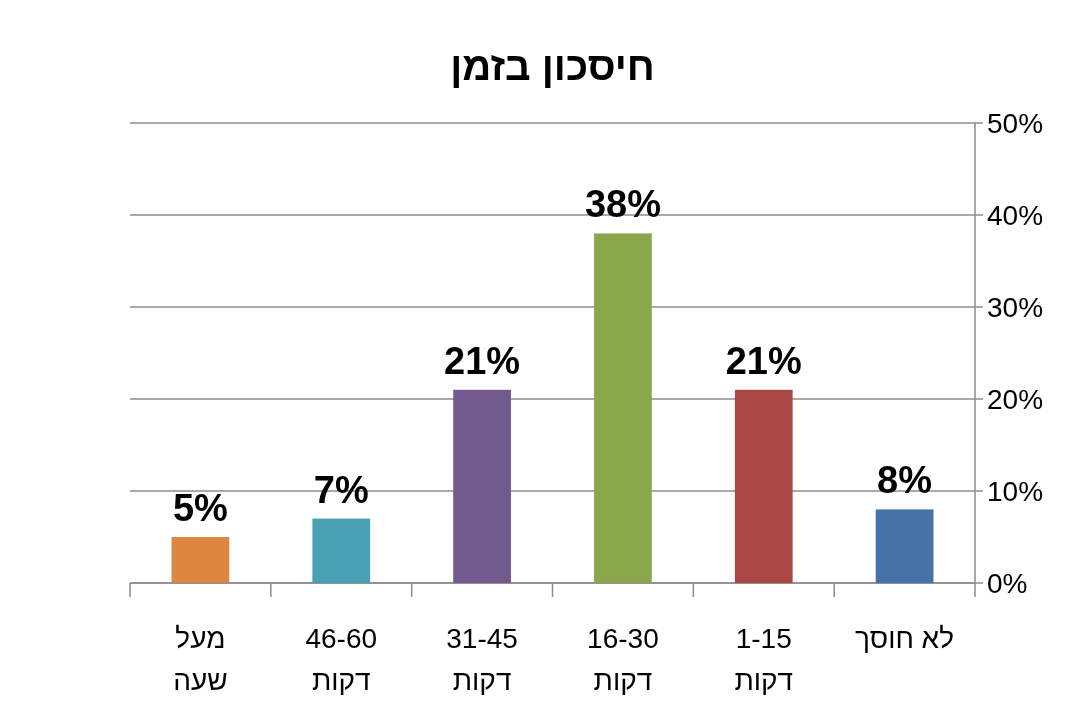 This screenshot has height=708, width=1091. I want to click on x-tick-label: לא חוסך, so click(905, 638).